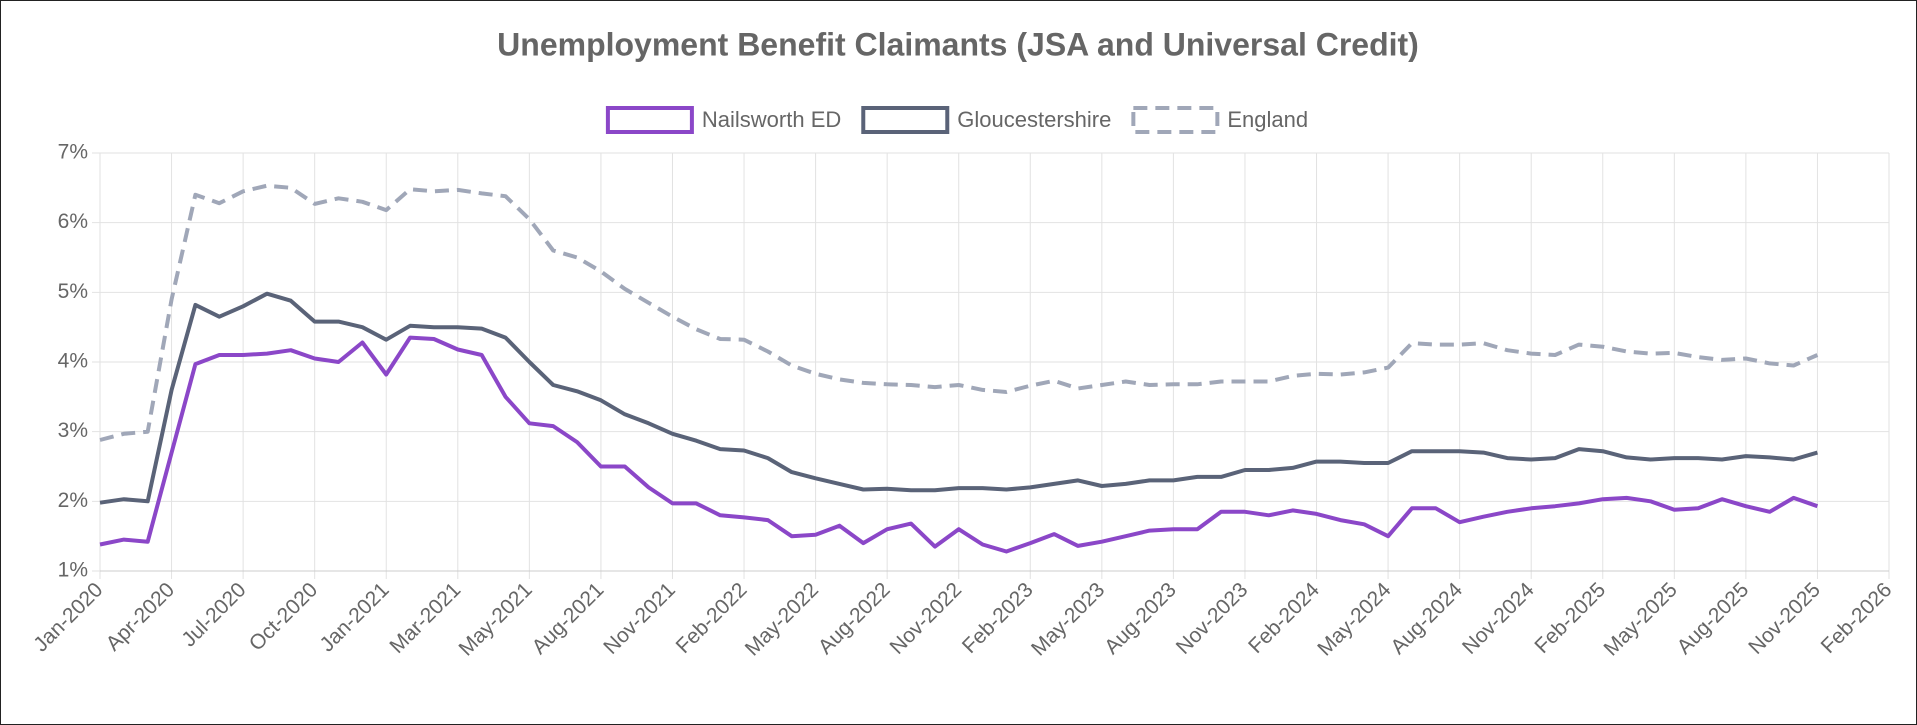 Image resolution: width=1917 pixels, height=725 pixels. Describe the element at coordinates (73, 291) in the screenshot. I see `y-tick-label: 5%` at that location.